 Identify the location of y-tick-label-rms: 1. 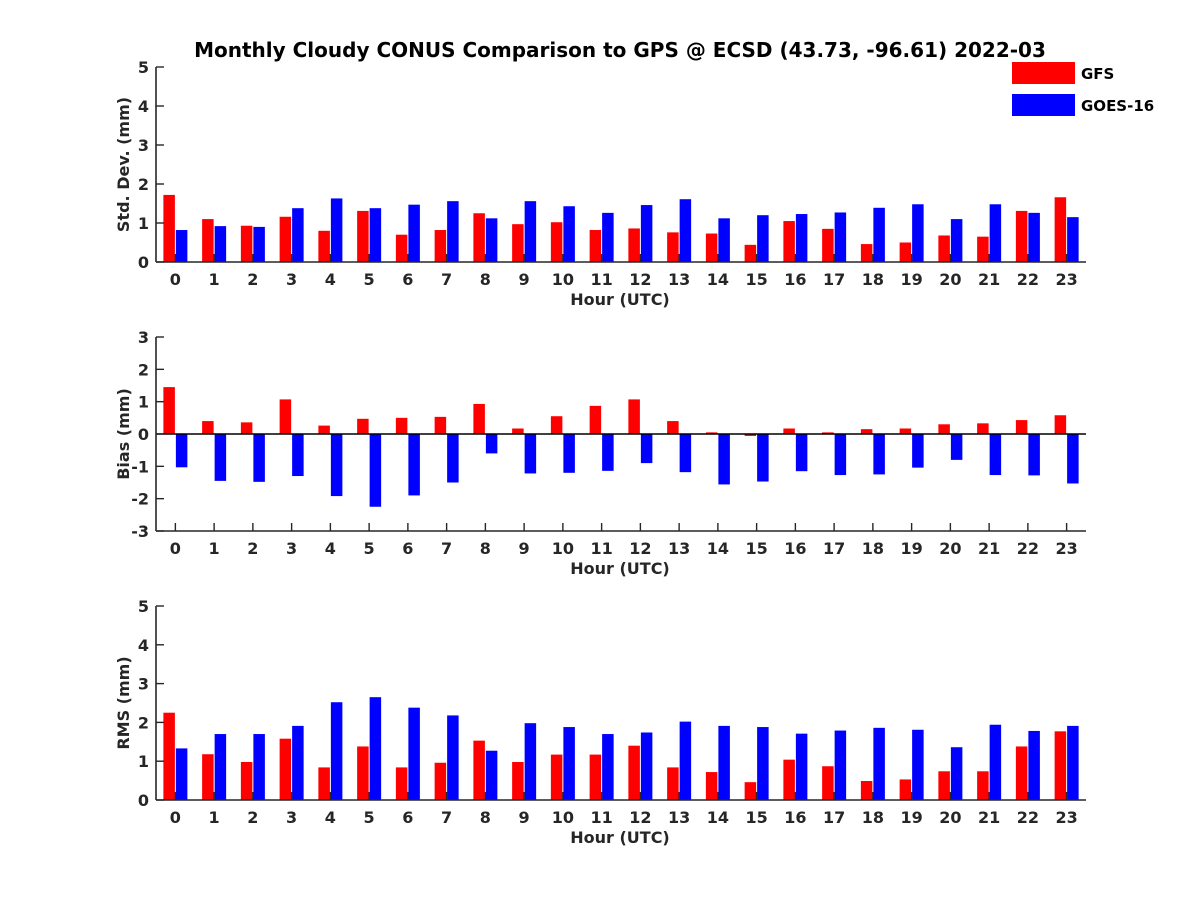
(143, 761).